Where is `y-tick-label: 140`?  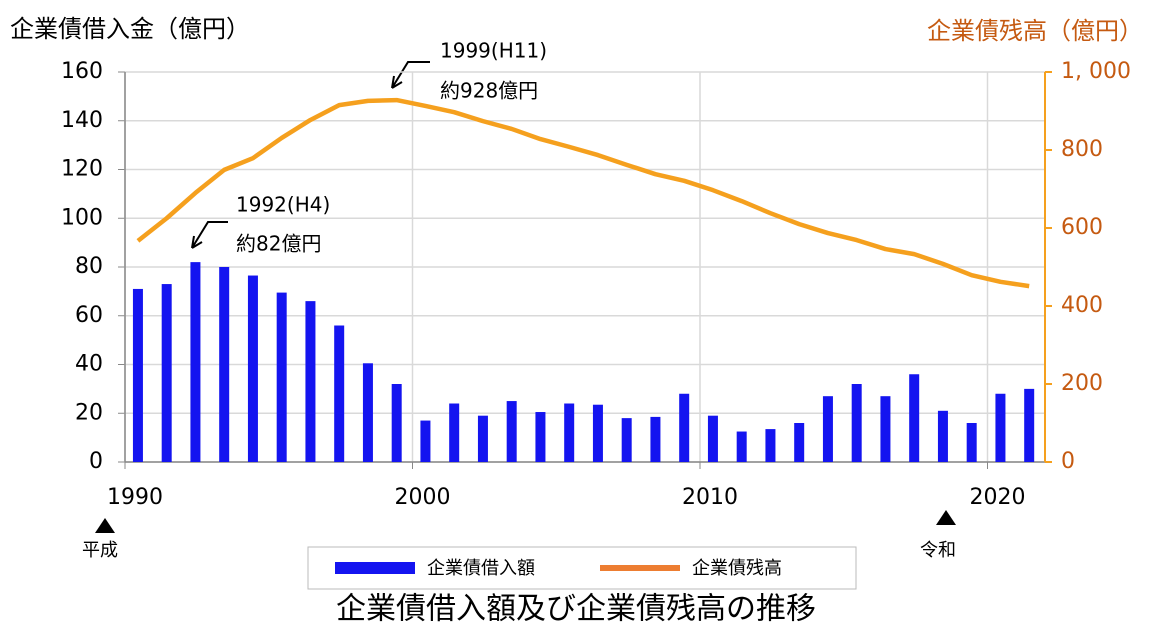 y-tick-label: 140 is located at coordinates (82, 120).